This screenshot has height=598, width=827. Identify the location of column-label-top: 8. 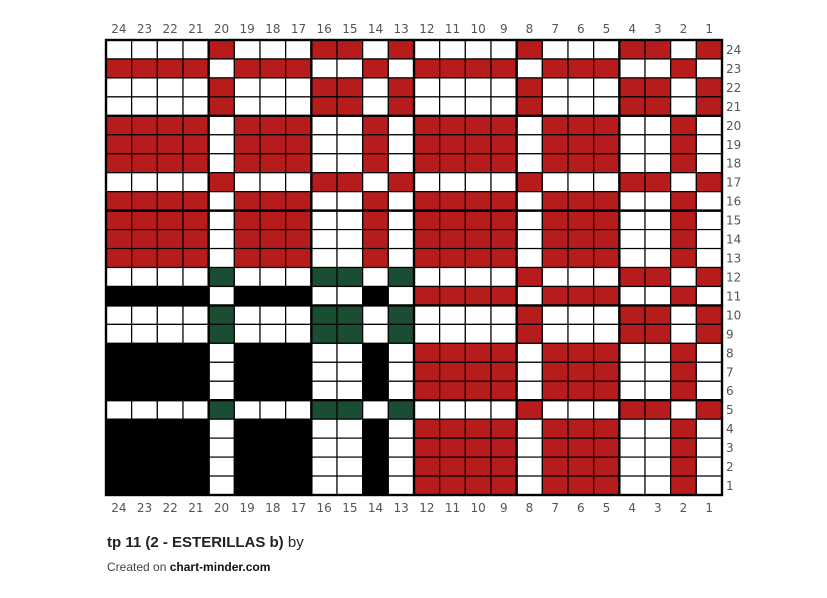
(530, 29).